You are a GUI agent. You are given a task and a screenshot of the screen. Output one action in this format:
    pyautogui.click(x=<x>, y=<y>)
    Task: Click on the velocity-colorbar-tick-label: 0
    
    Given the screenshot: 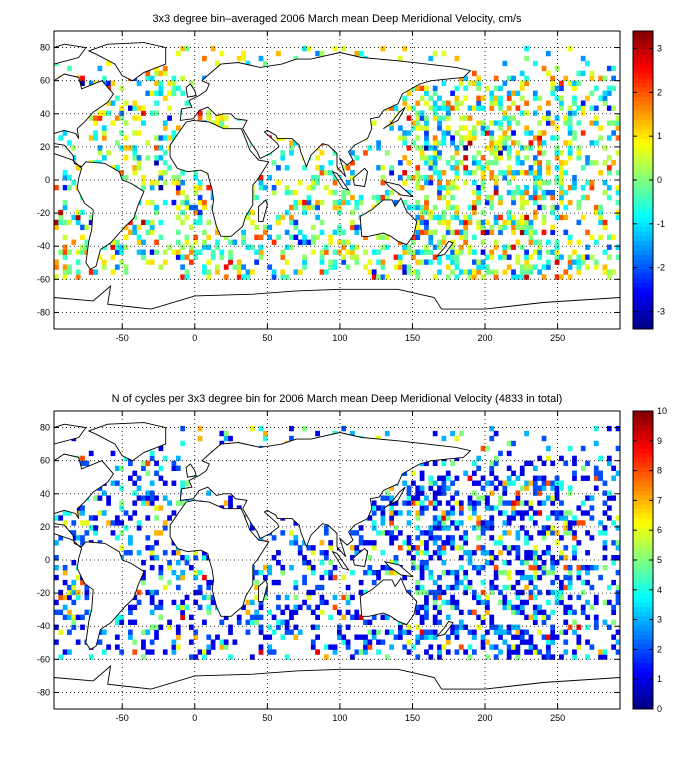 What is the action you would take?
    pyautogui.click(x=659, y=180)
    